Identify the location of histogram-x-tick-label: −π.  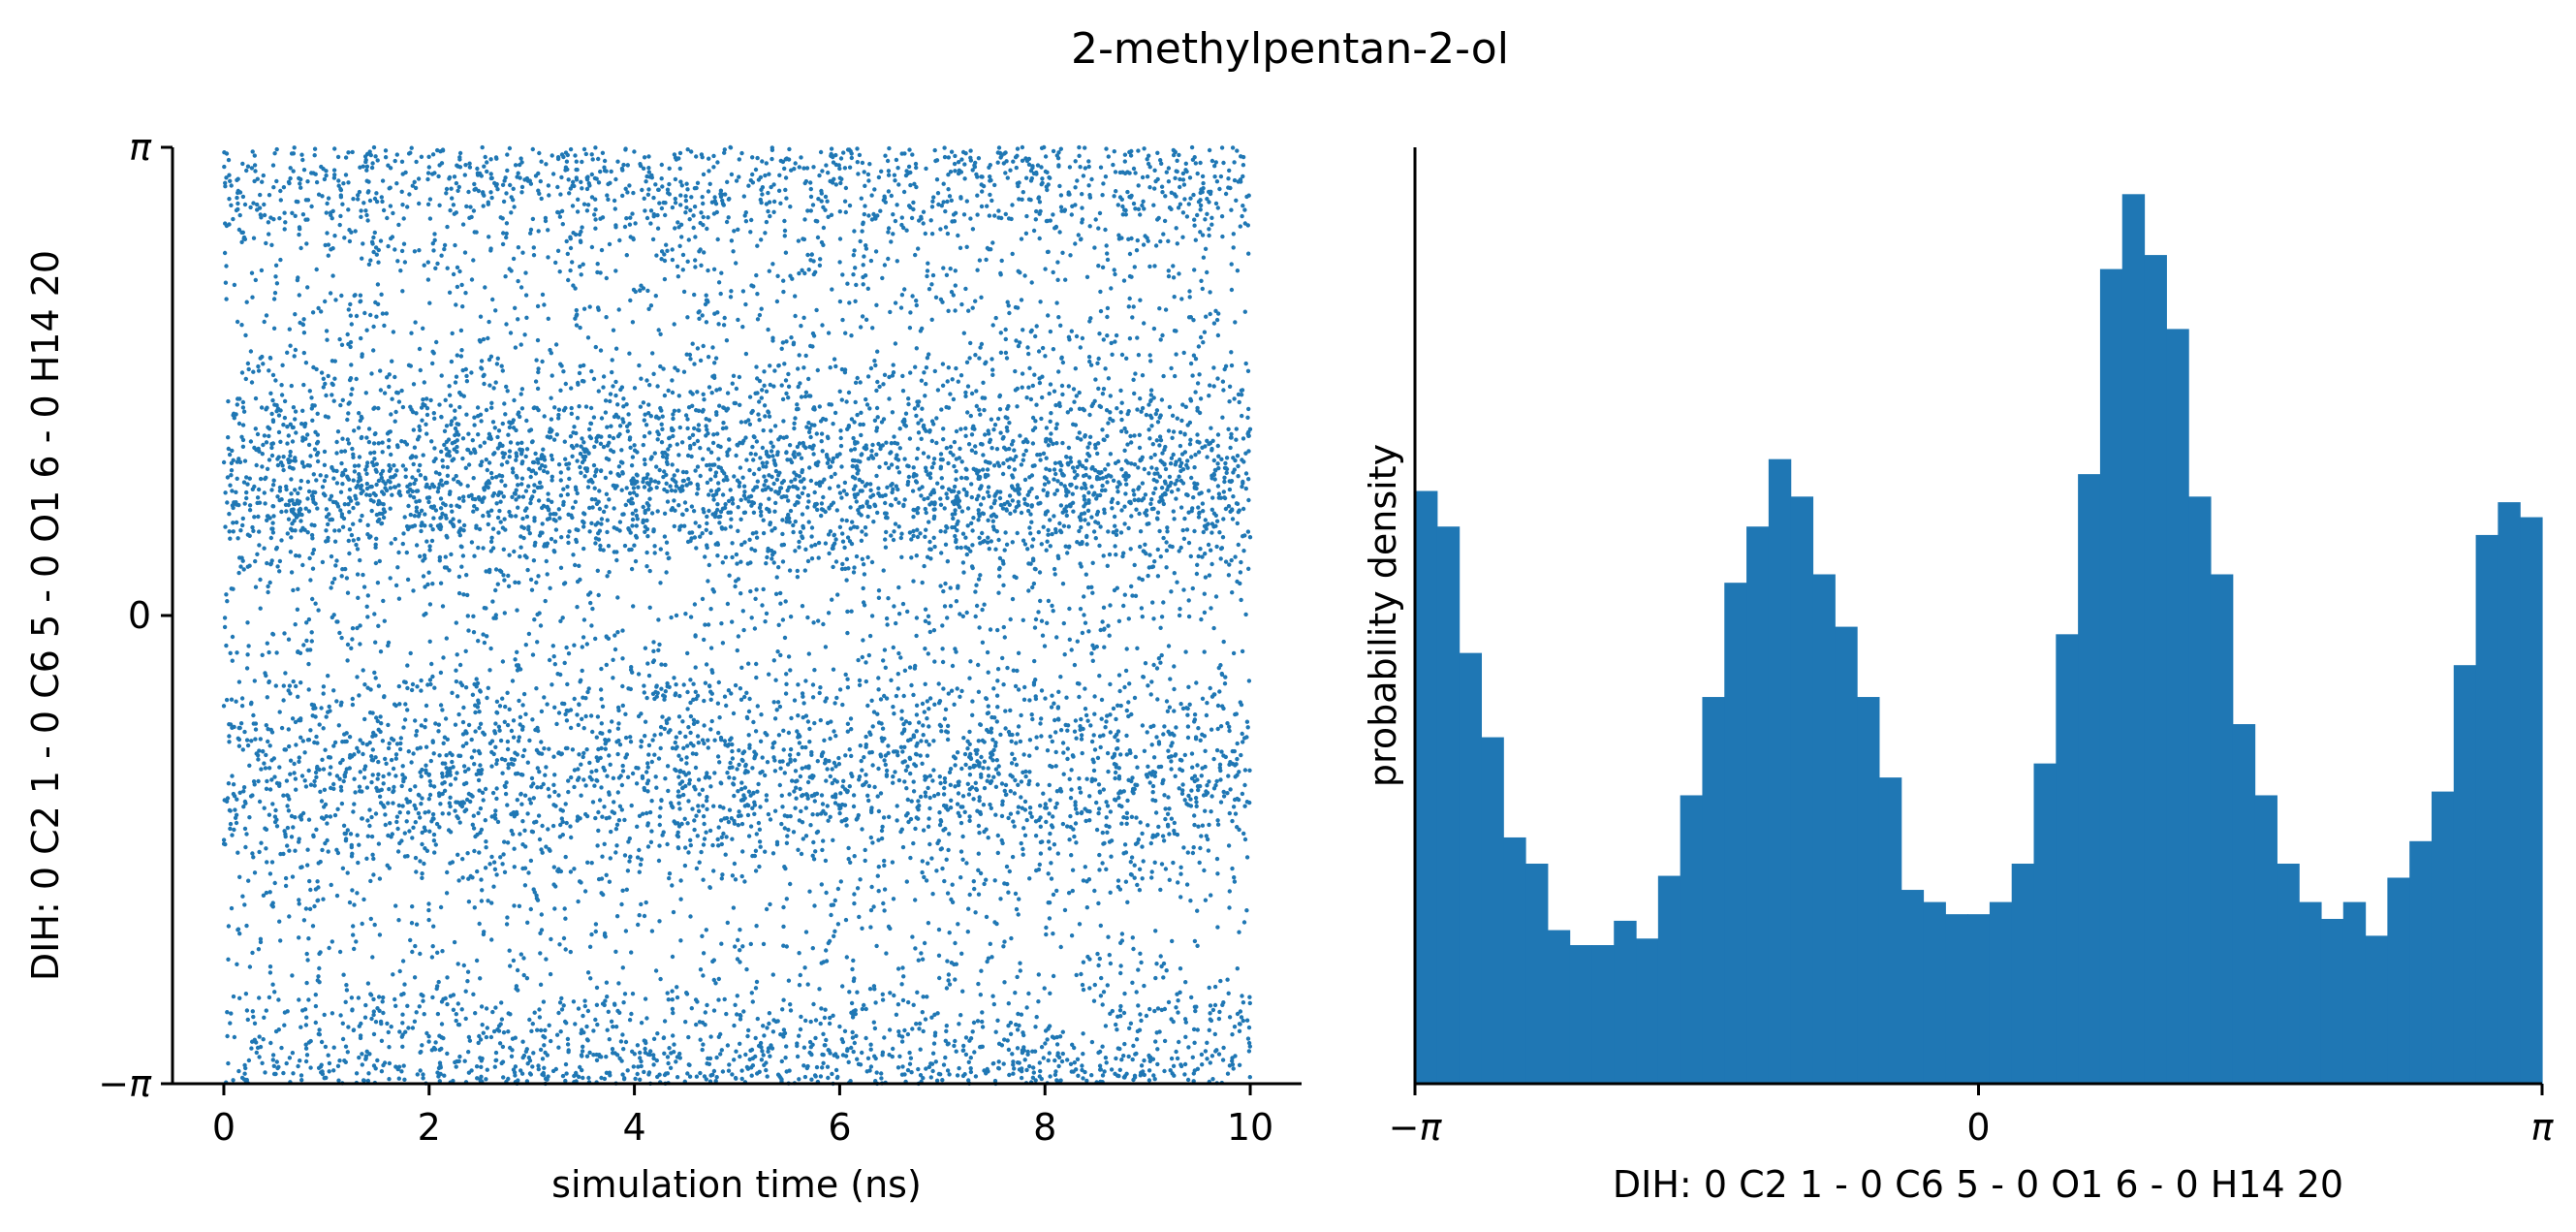
(1416, 1127).